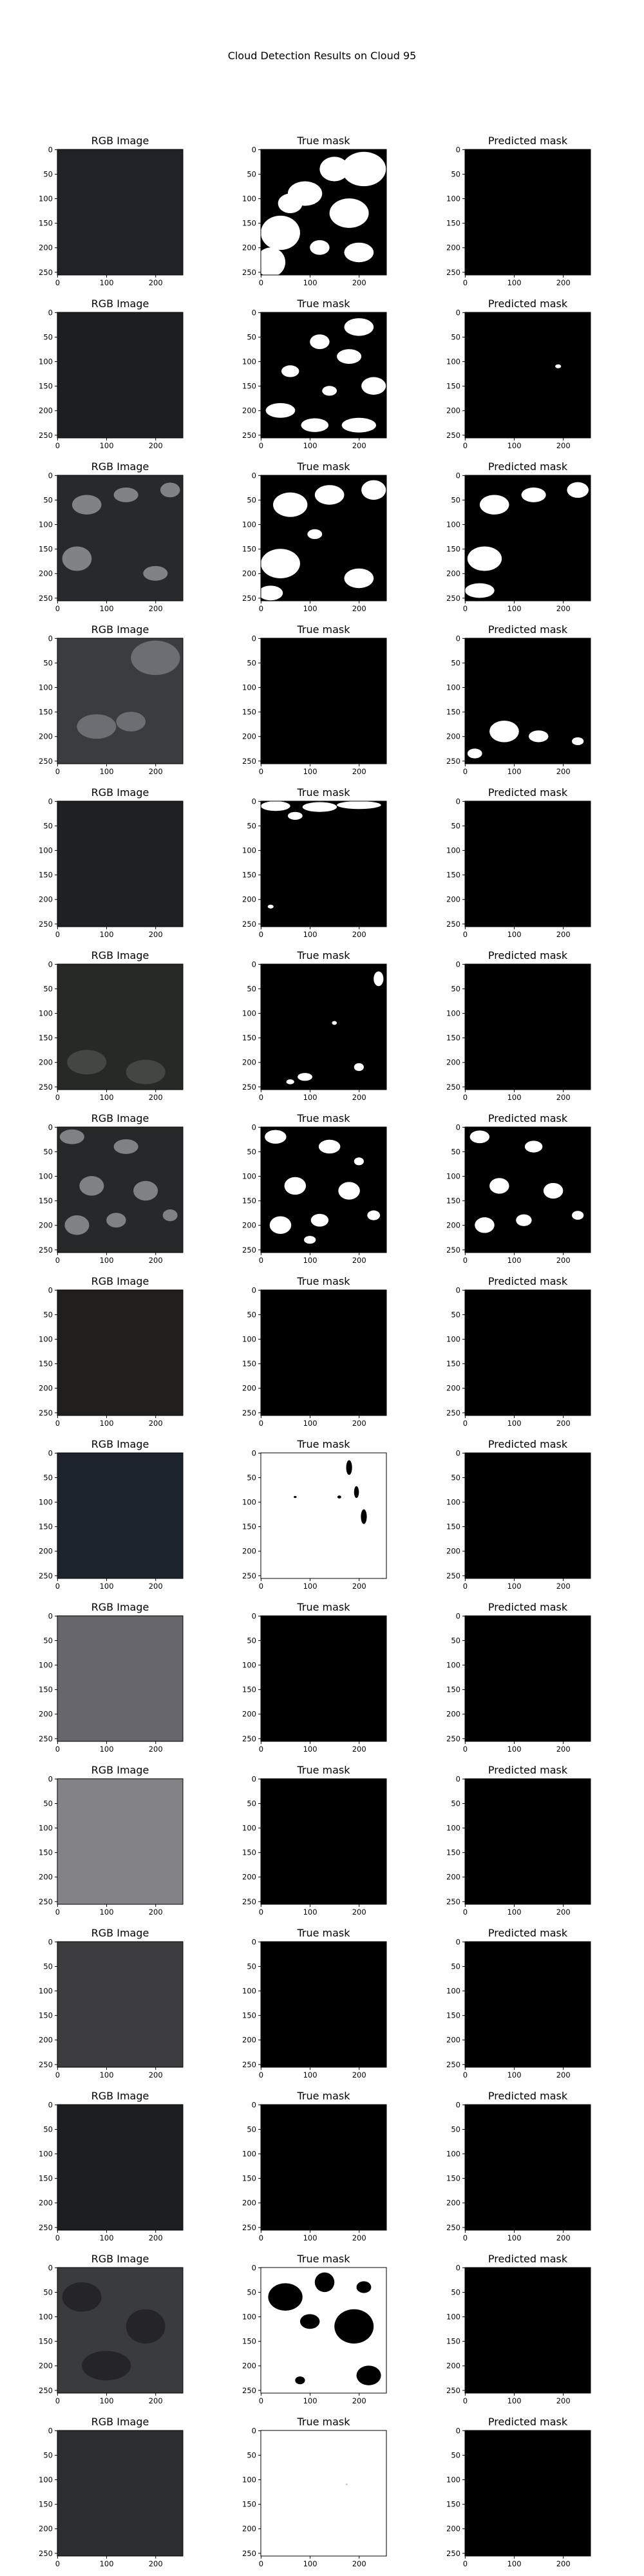  I want to click on row-11-rgb-image-ytick-label: 250, so click(46, 1902).